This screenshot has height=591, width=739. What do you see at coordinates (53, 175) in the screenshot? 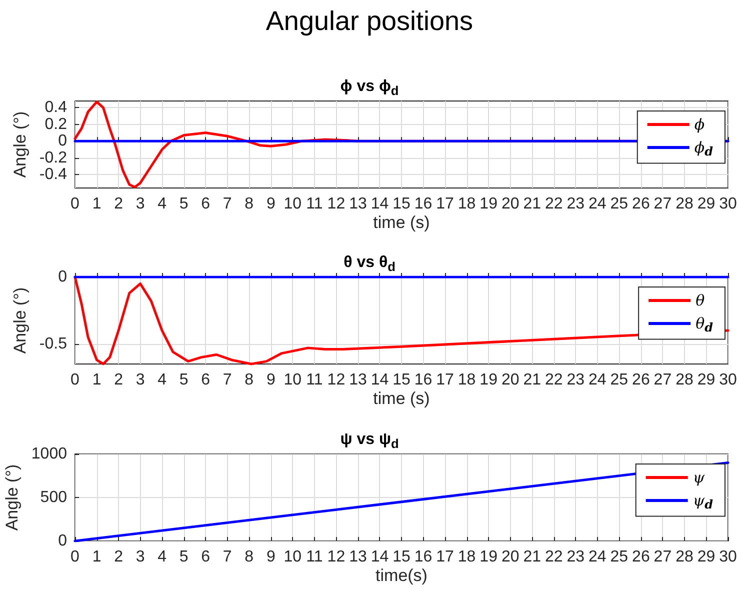
I see `y-tick-label: -0.4` at bounding box center [53, 175].